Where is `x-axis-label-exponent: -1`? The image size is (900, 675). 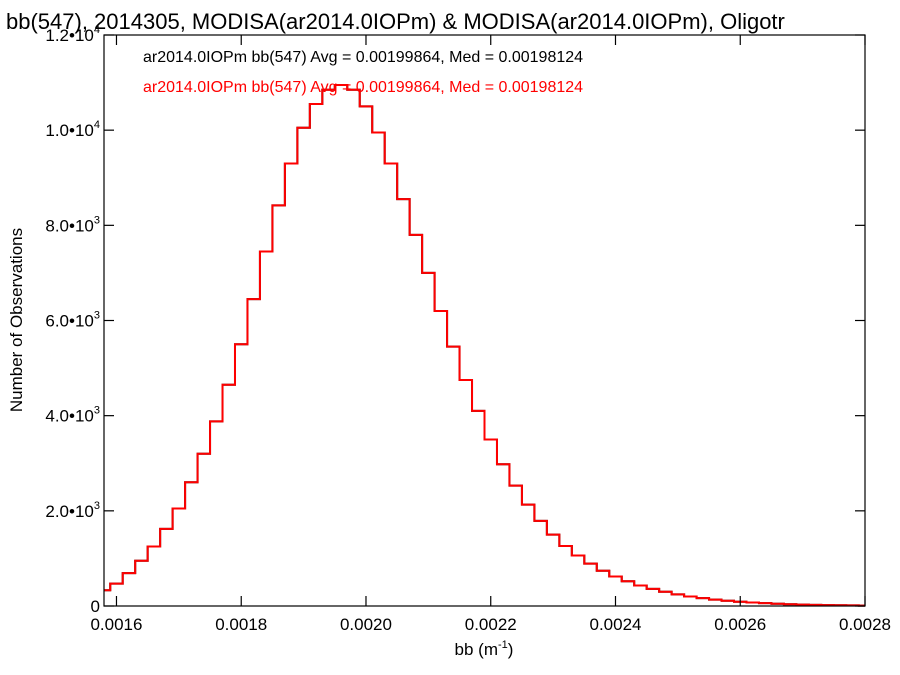
x-axis-label-exponent: -1 is located at coordinates (503, 645).